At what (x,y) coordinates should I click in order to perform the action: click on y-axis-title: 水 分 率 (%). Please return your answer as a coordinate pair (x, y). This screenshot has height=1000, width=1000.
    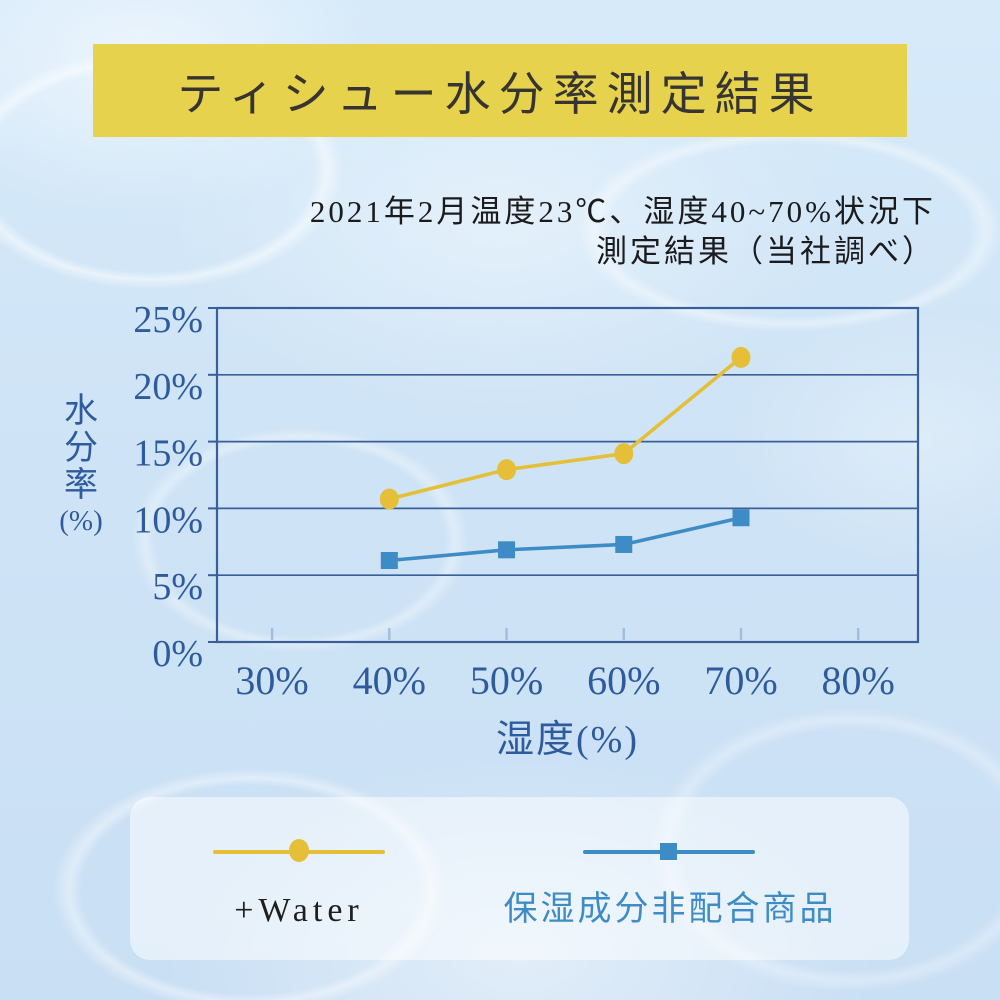
    Looking at the image, I should click on (81, 465).